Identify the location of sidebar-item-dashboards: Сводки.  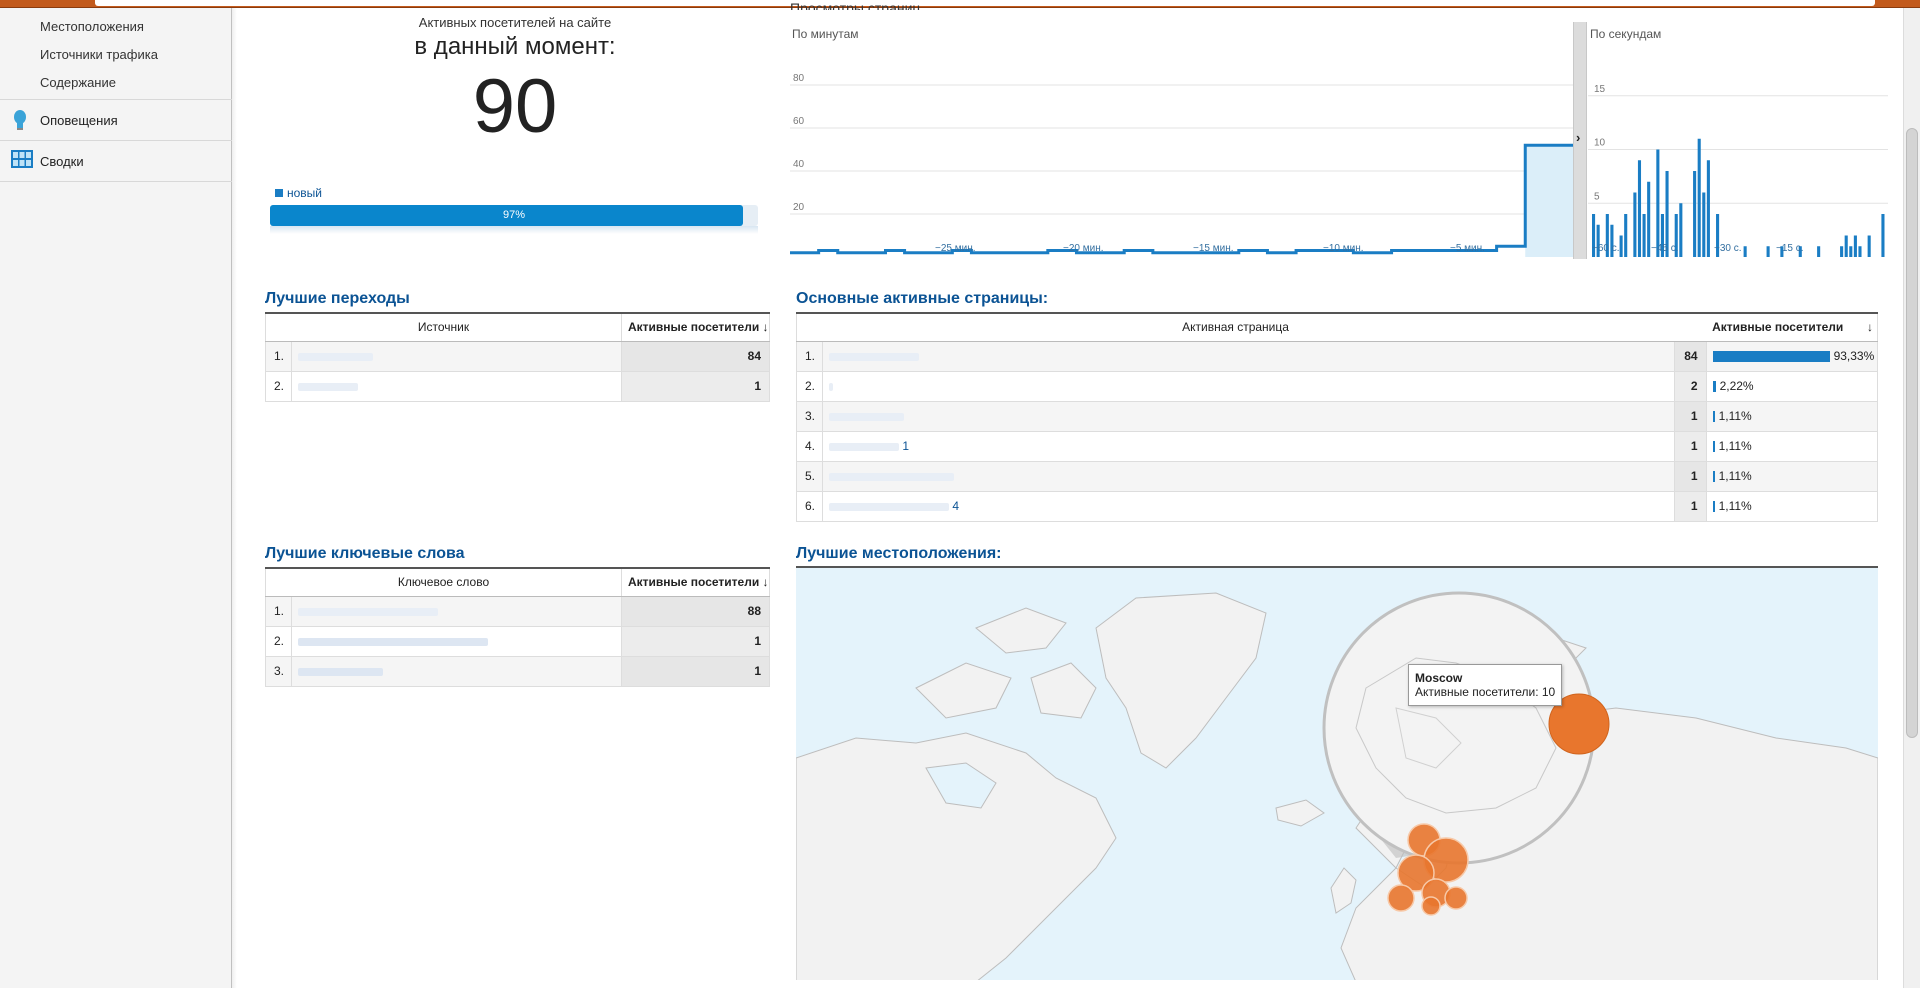
(116, 160).